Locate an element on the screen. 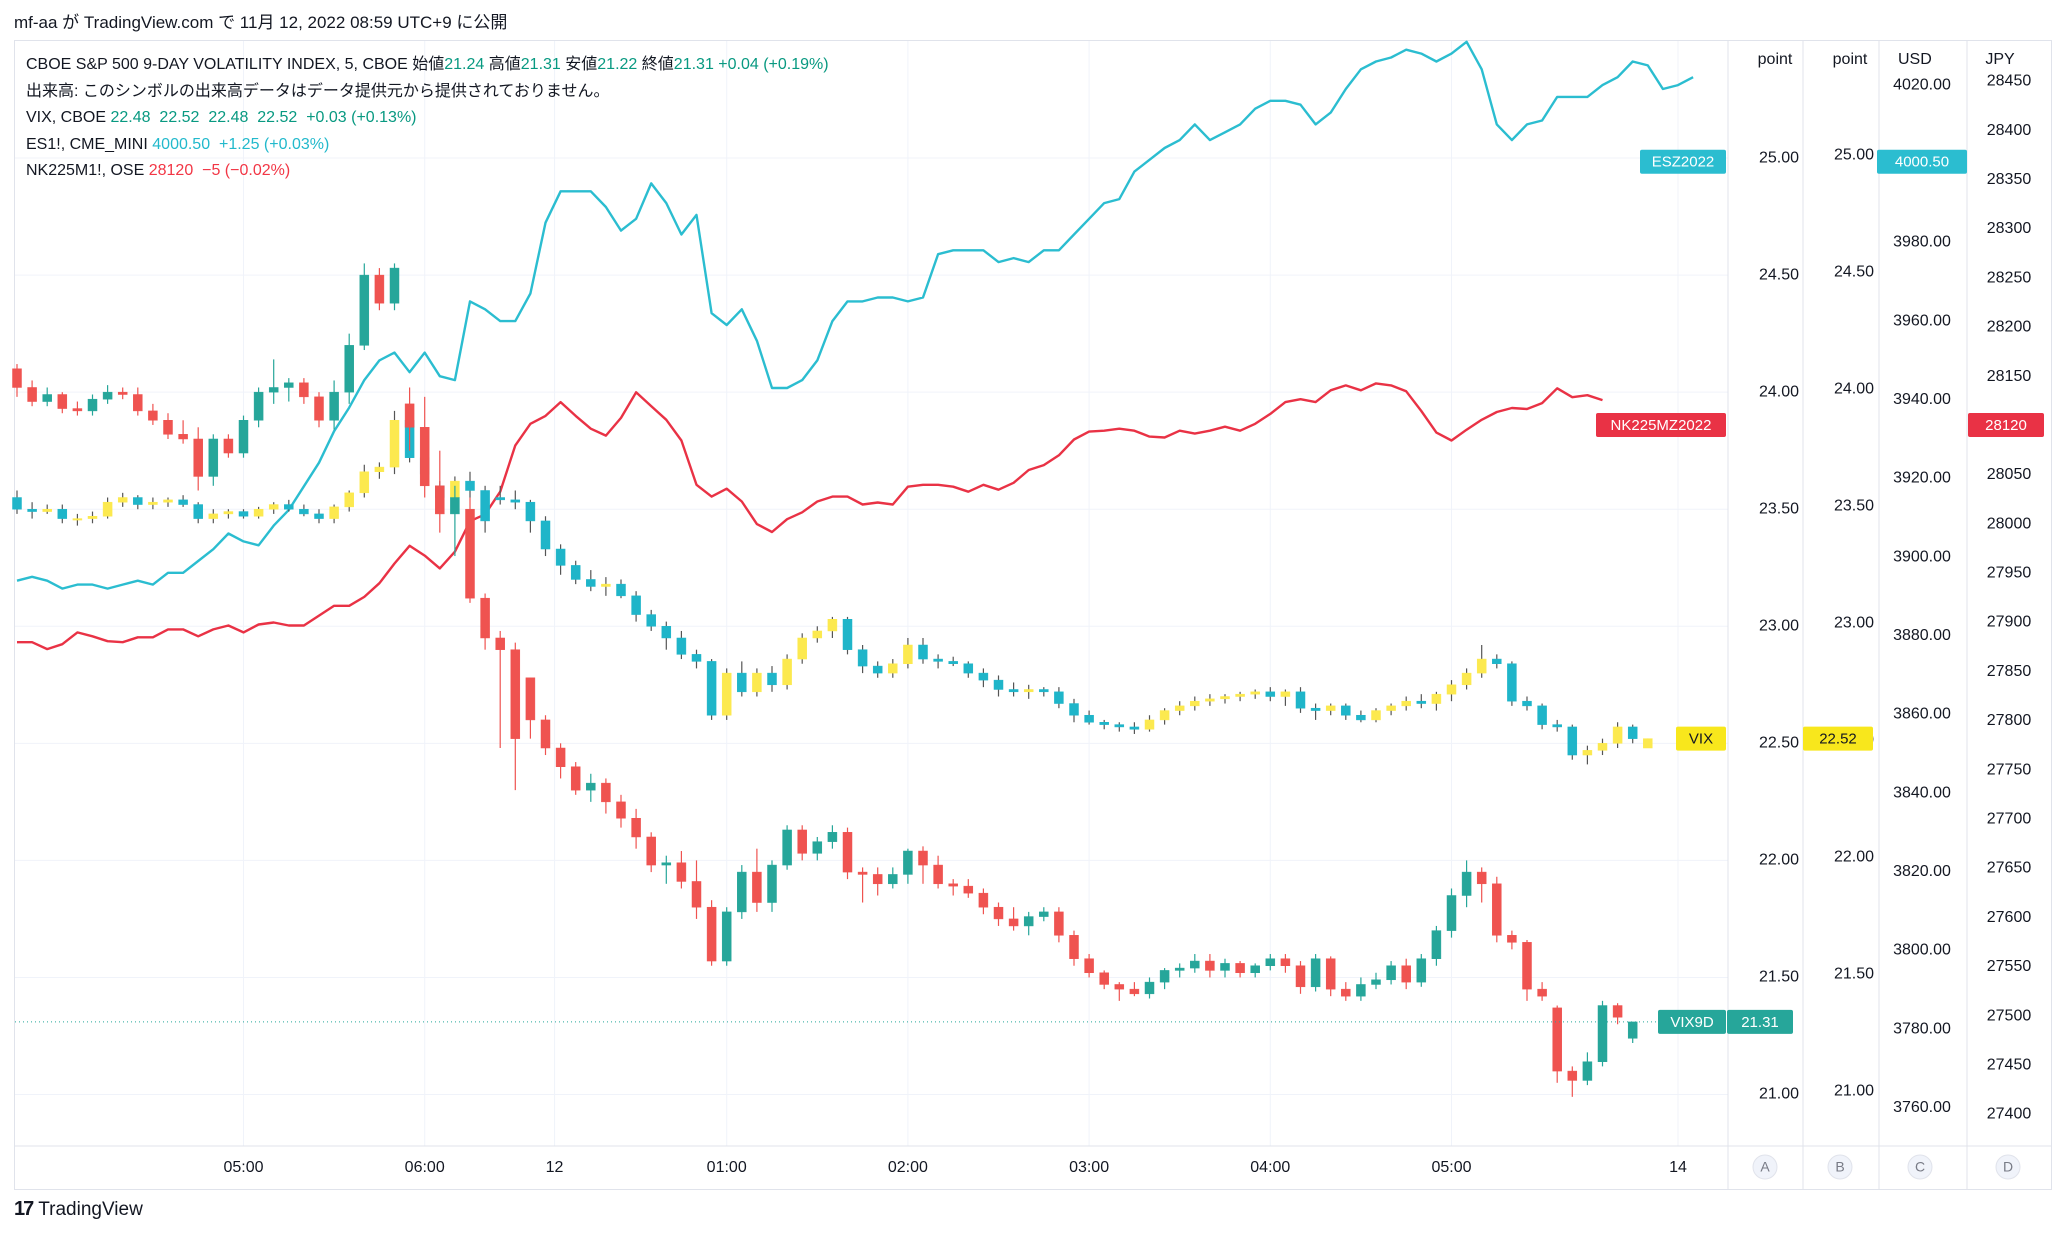 Image resolution: width=2057 pixels, height=1234 pixels. footer-brand: 17 TradingView is located at coordinates (78, 1209).